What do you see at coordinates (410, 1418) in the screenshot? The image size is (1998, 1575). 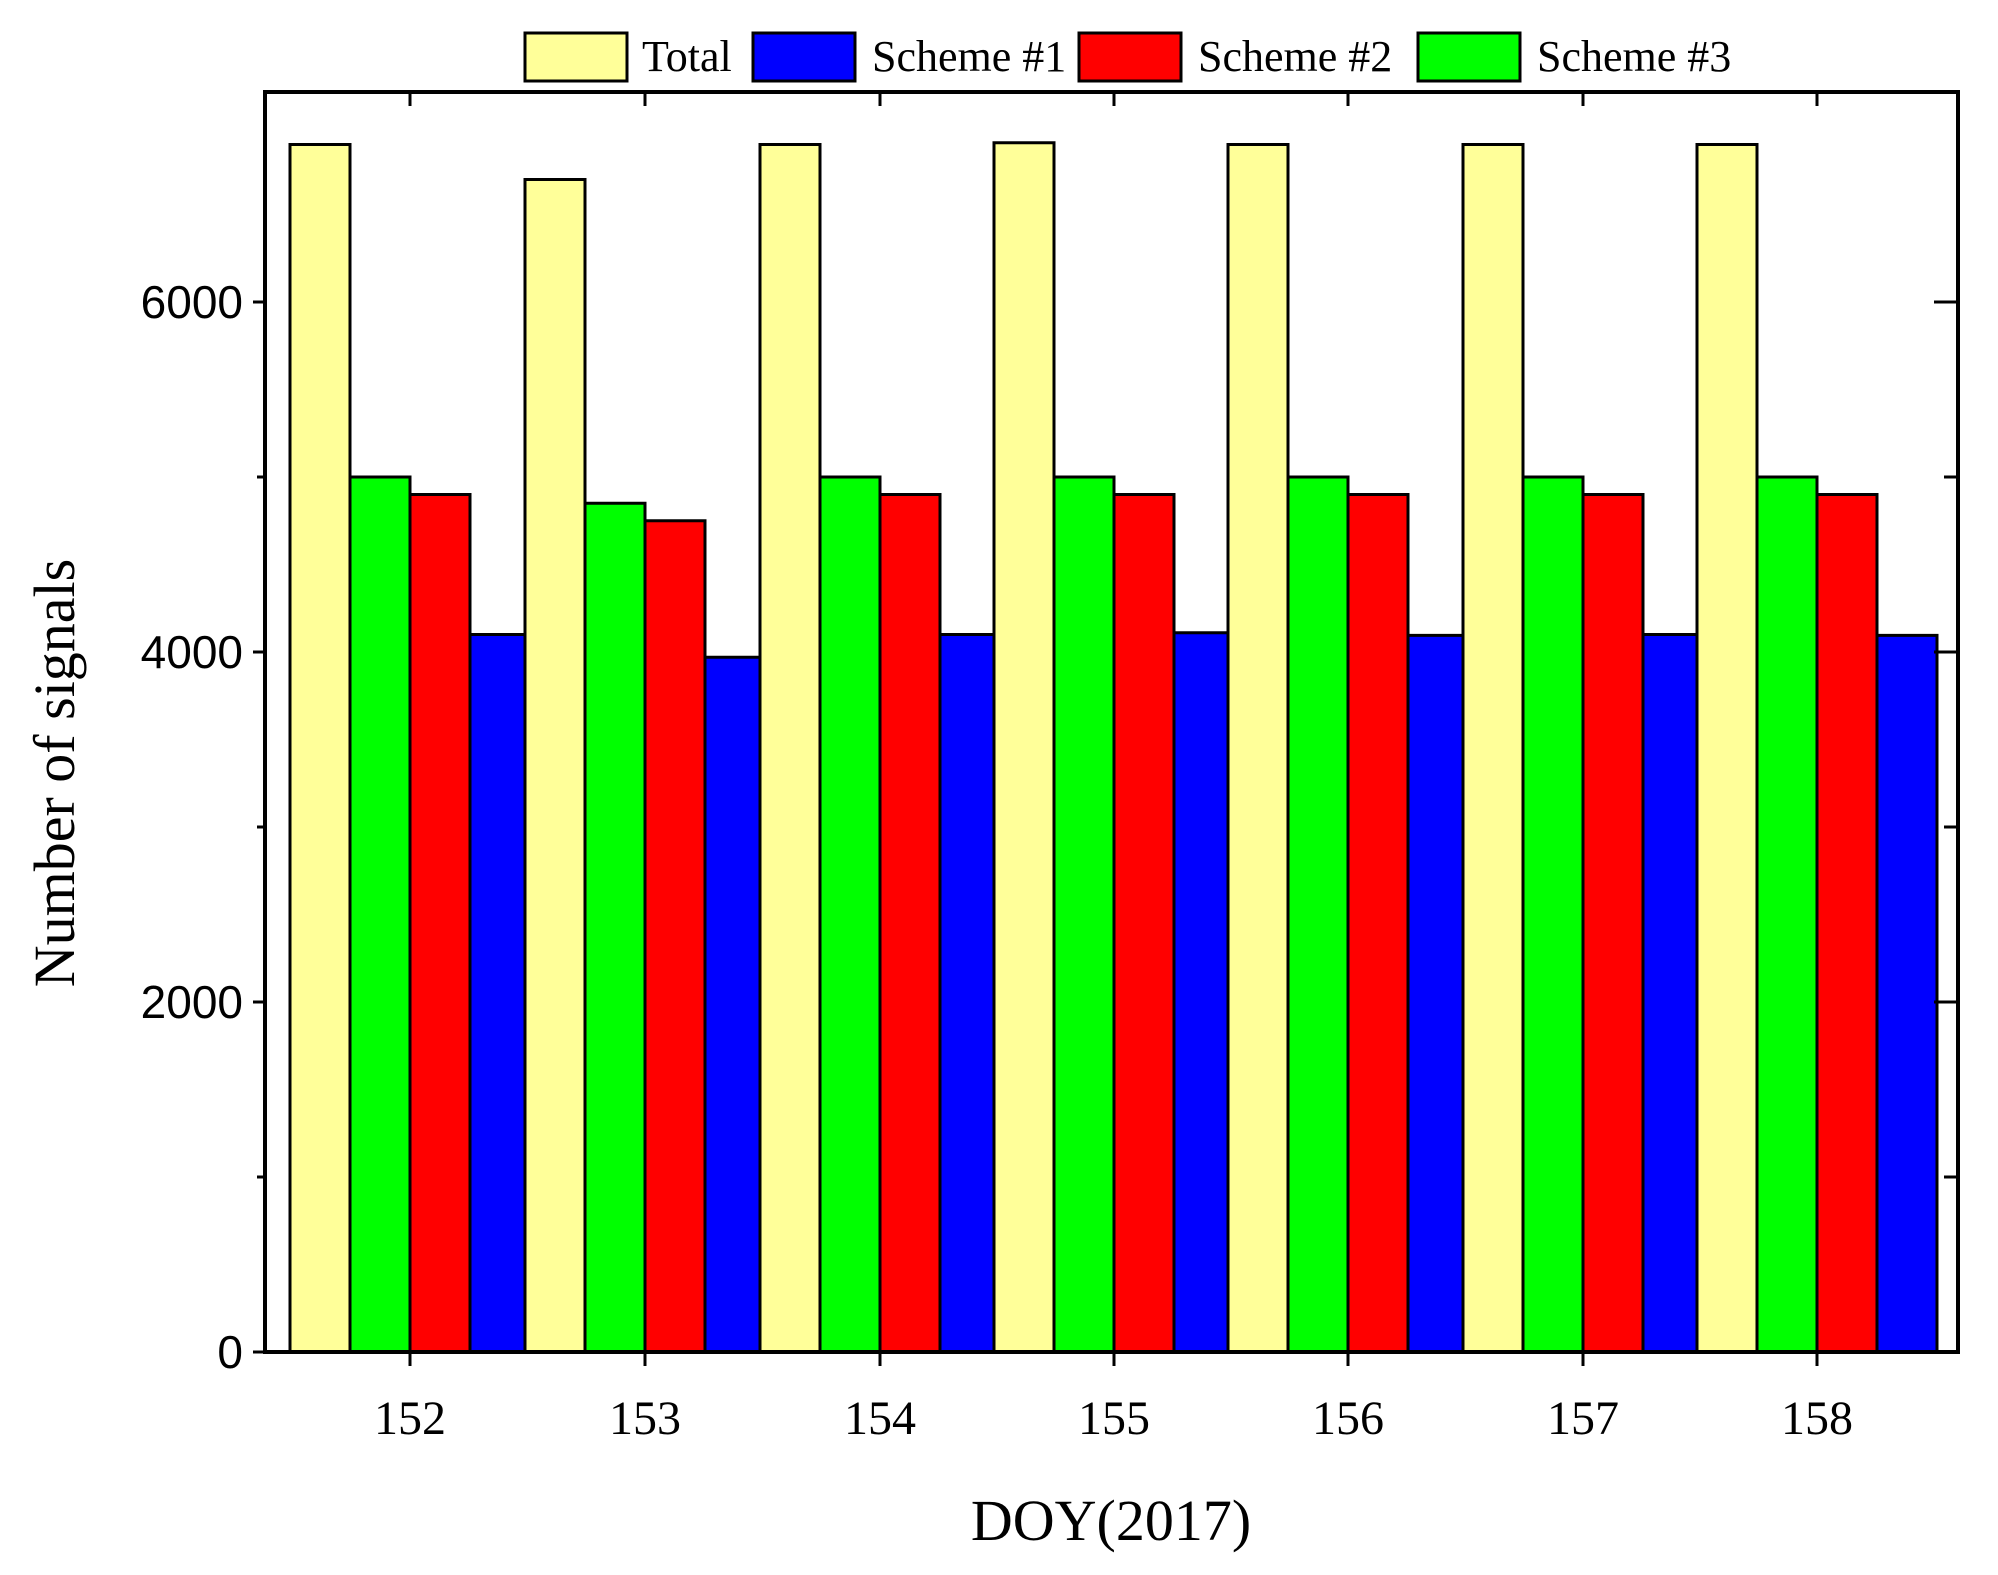 I see `x-tick-label-152: 152` at bounding box center [410, 1418].